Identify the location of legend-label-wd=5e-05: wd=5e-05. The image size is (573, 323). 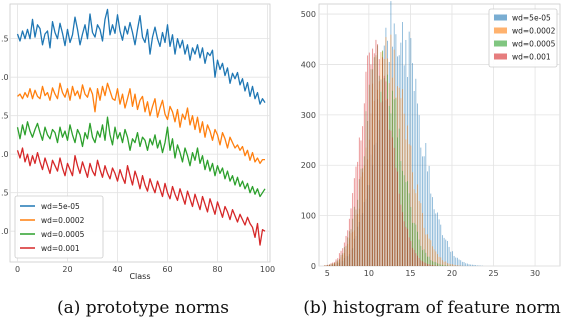
(531, 18).